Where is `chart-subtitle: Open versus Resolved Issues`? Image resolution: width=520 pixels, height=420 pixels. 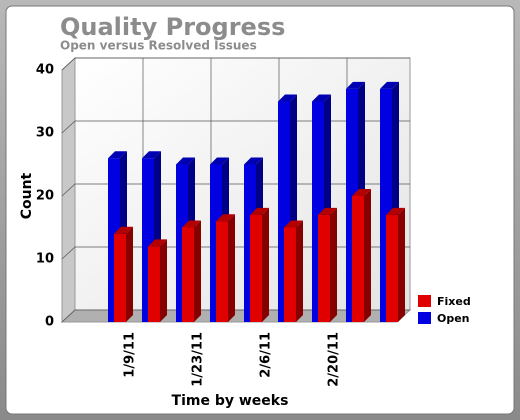
chart-subtitle: Open versus Resolved Issues is located at coordinates (158, 46).